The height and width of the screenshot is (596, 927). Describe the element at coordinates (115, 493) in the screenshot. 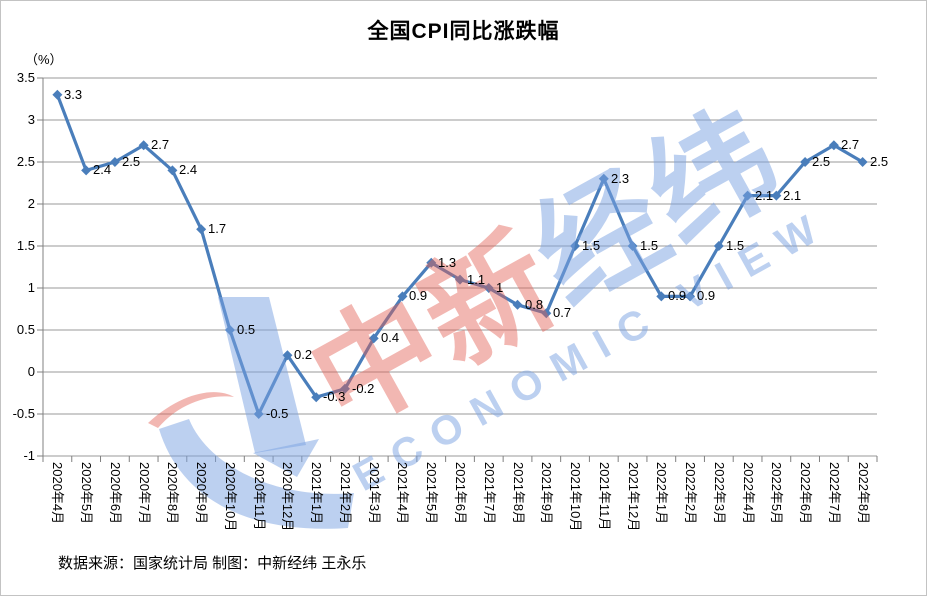

I see `x-tick-label: 2020年6月` at that location.